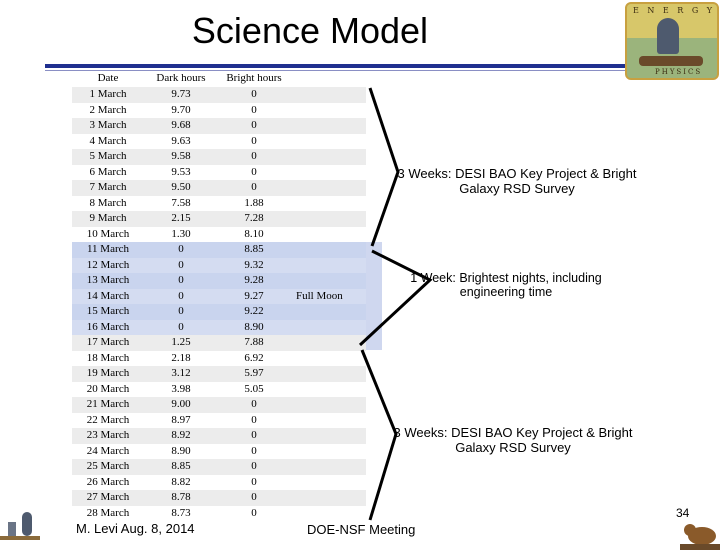 The height and width of the screenshot is (550, 720). What do you see at coordinates (181, 481) in the screenshot?
I see `cell-dark-hours: 8.82` at bounding box center [181, 481].